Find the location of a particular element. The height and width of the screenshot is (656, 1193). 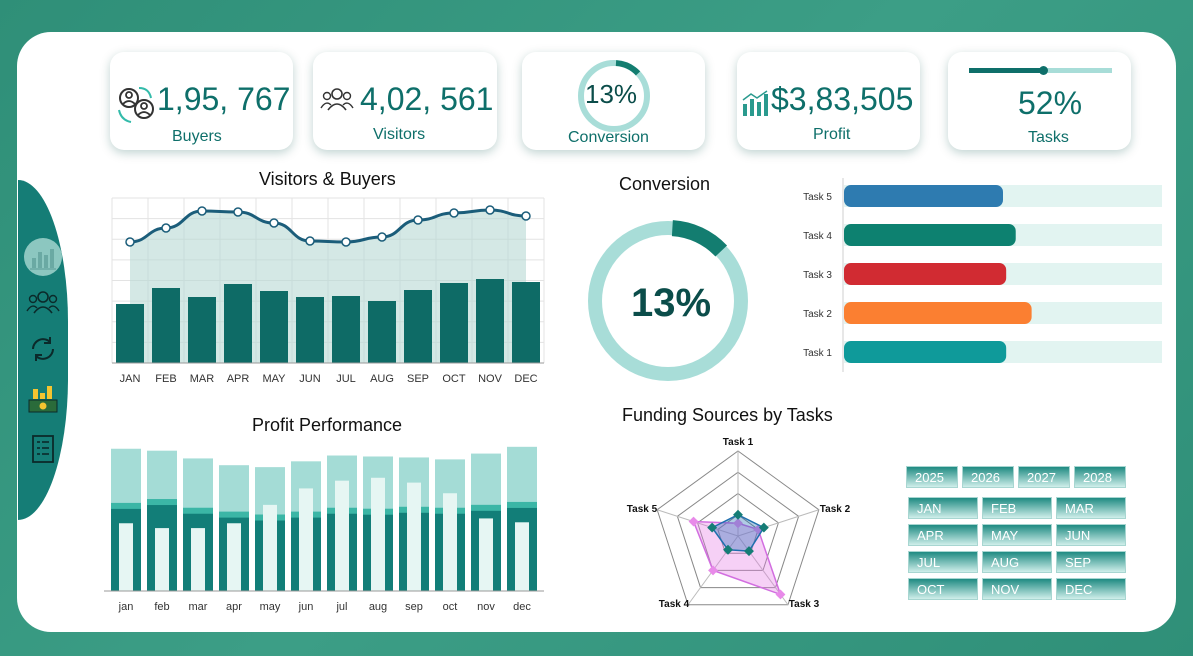

radar-axis-label: Task 3 is located at coordinates (804, 604).